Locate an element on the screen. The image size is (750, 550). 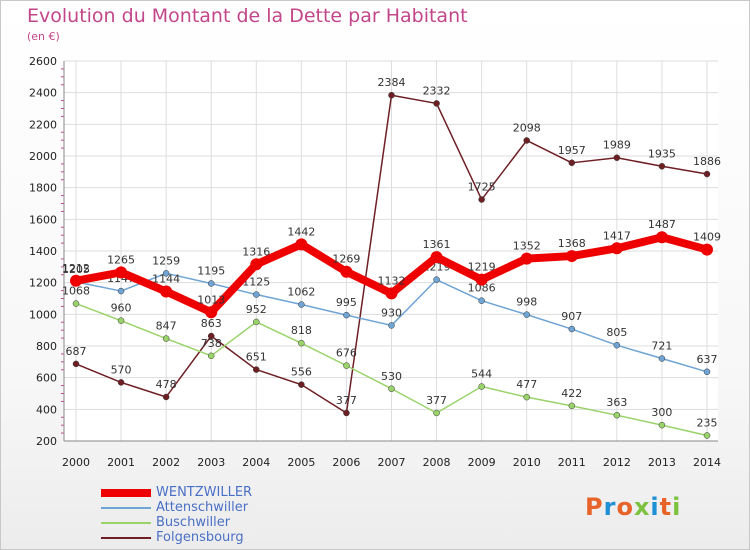
legend-item: Buschwiller is located at coordinates (176, 522).